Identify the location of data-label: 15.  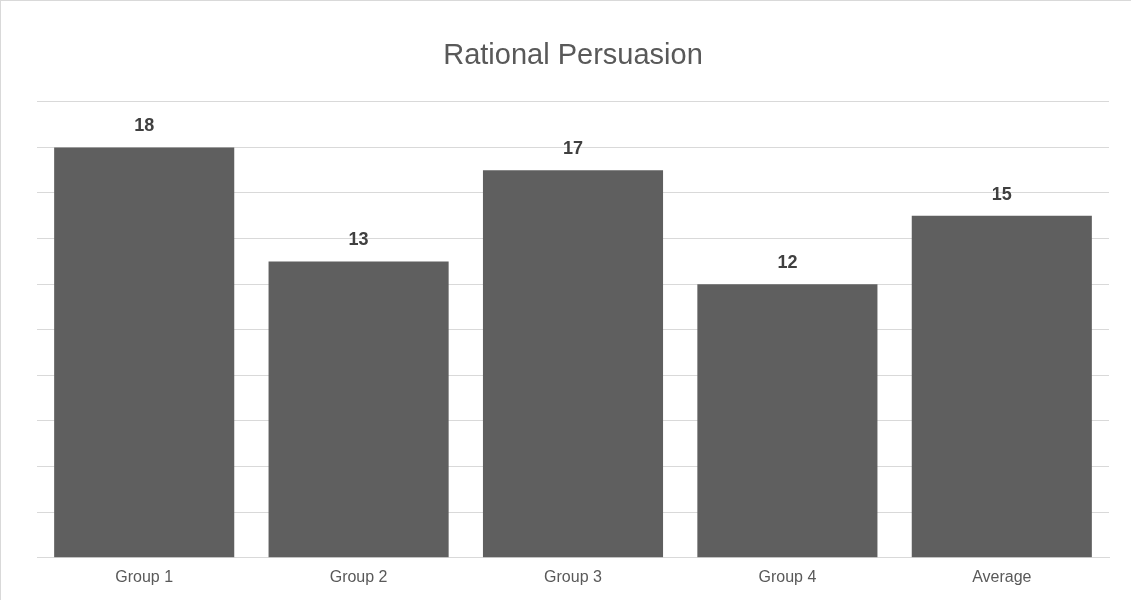
(1001, 193).